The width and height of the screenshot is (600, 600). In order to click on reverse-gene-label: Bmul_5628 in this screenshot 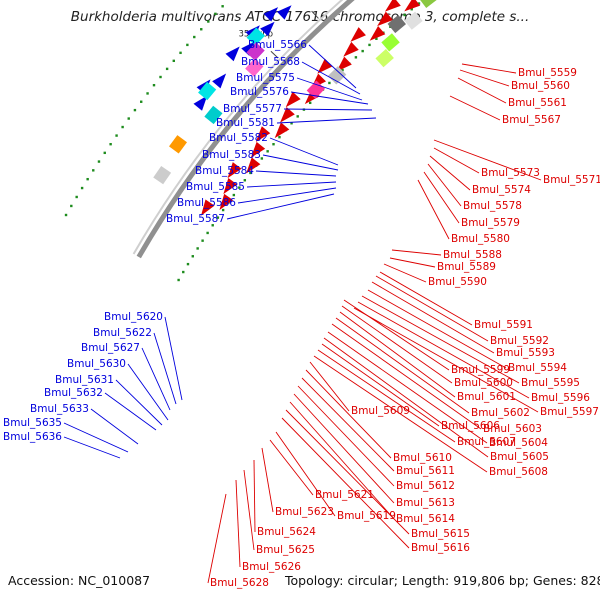, I will do `click(239, 583)`.